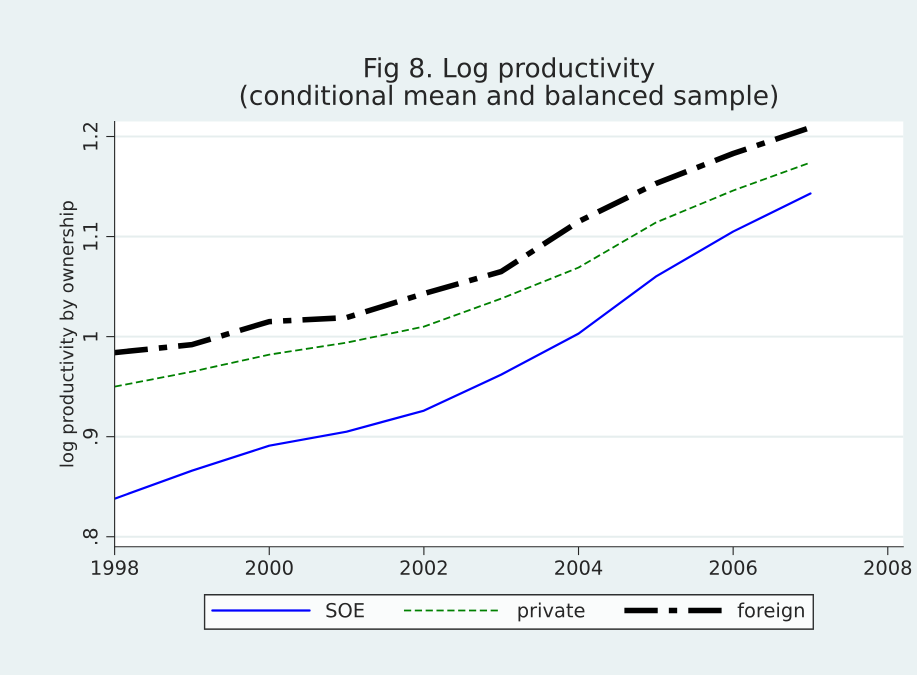  What do you see at coordinates (115, 567) in the screenshot?
I see `x-tick-label: 1998` at bounding box center [115, 567].